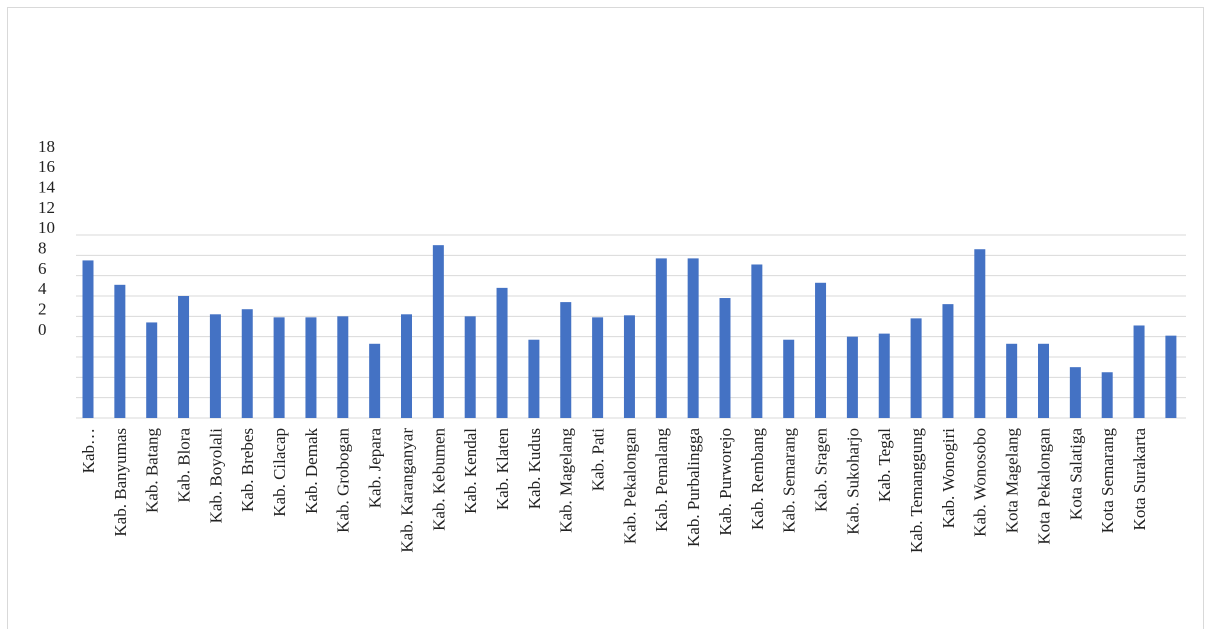  I want to click on y-tick-label: 18, so click(46, 146).